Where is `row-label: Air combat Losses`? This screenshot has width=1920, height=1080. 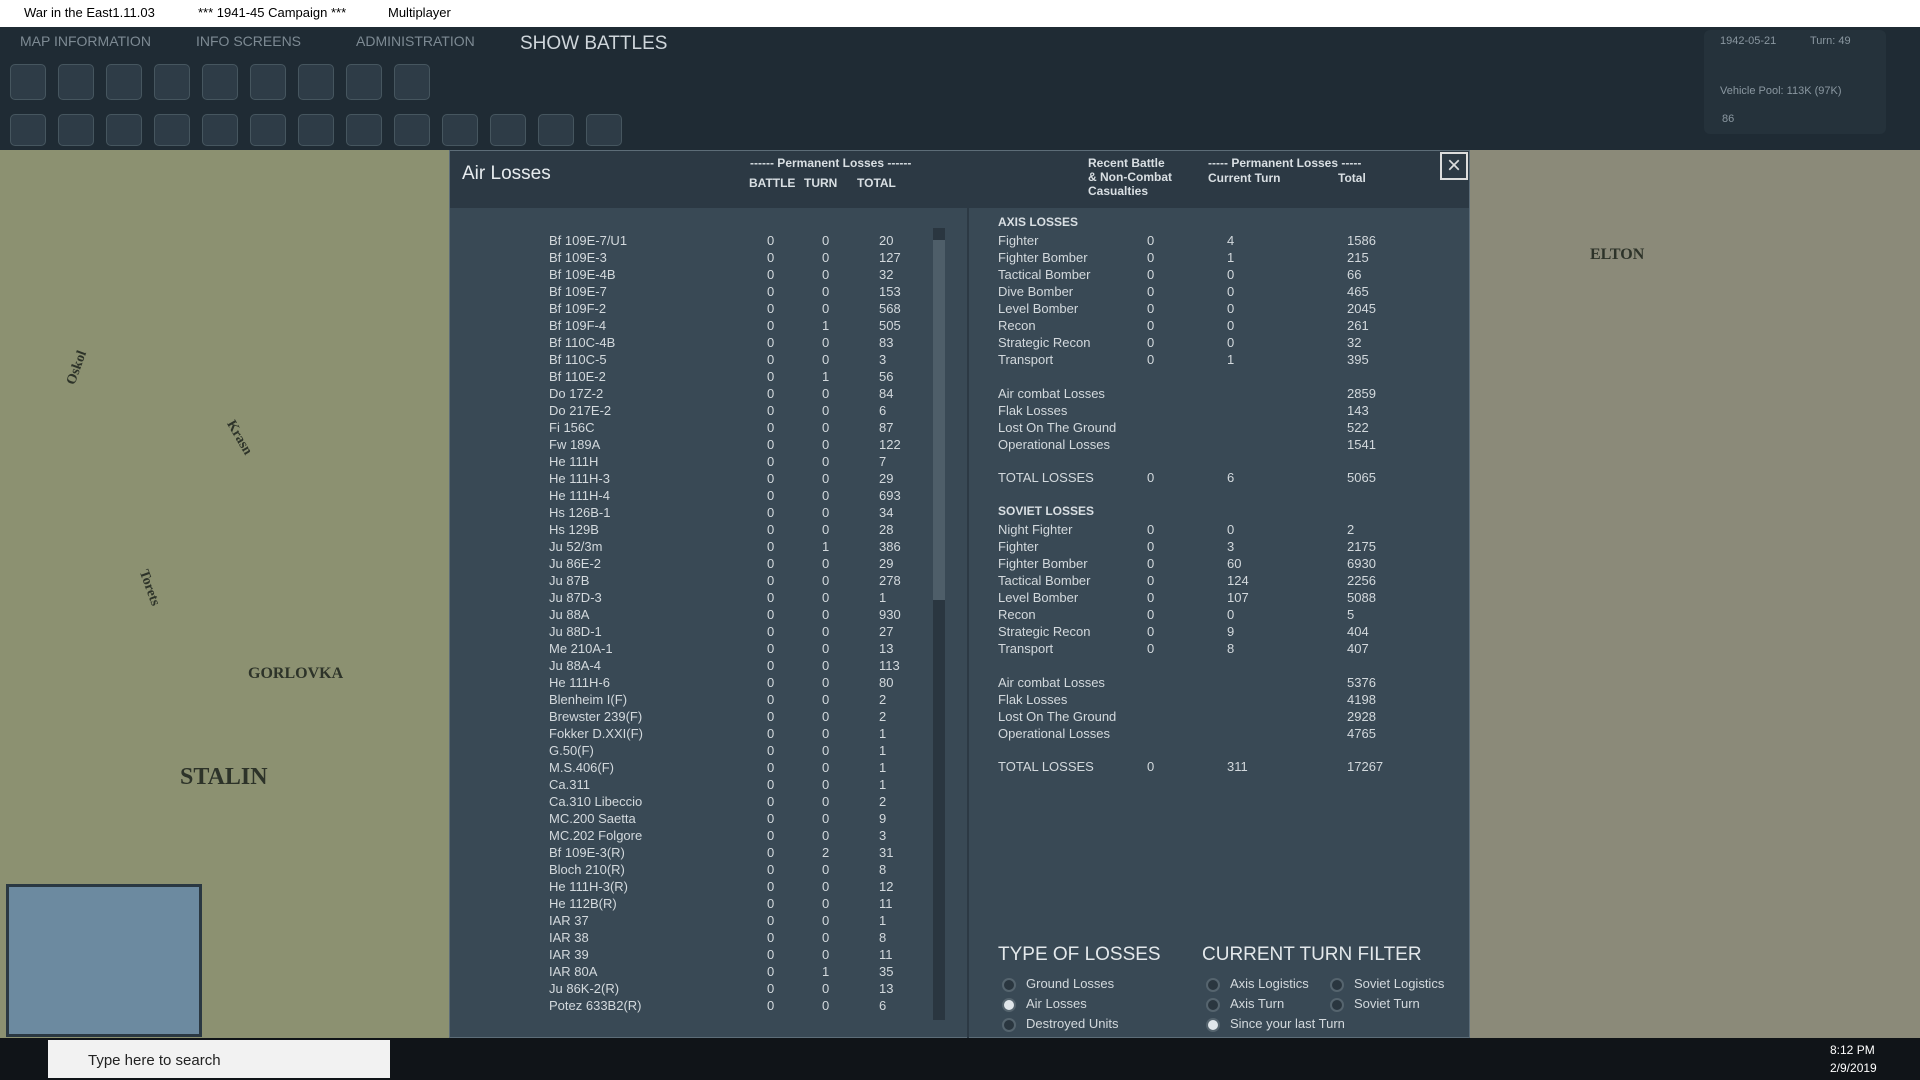
row-label: Air combat Losses is located at coordinates (1051, 682).